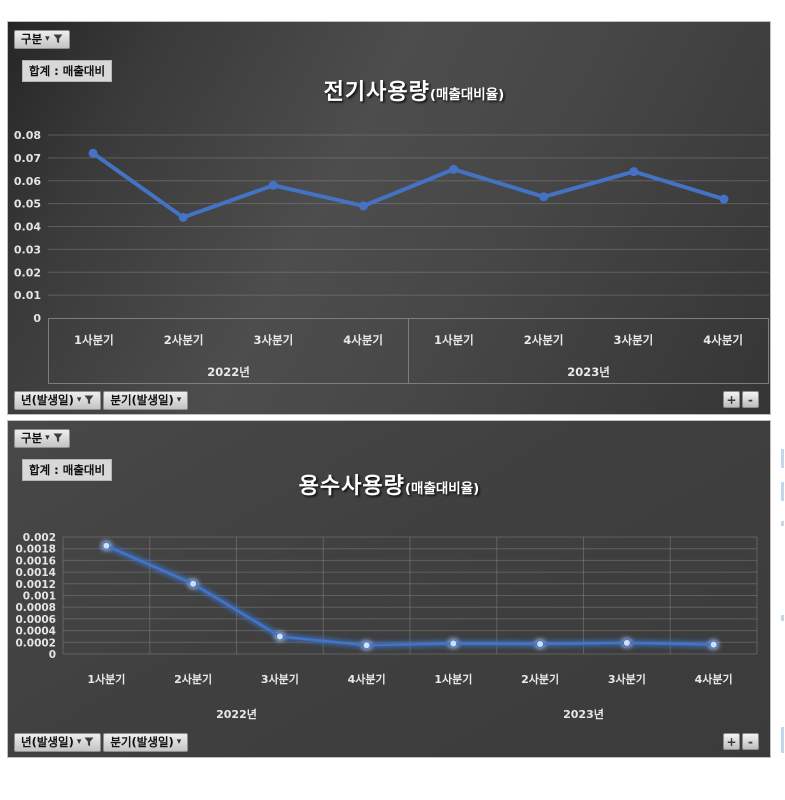 The height and width of the screenshot is (800, 785). I want to click on y-axis-tick: 0.03, so click(27, 249).